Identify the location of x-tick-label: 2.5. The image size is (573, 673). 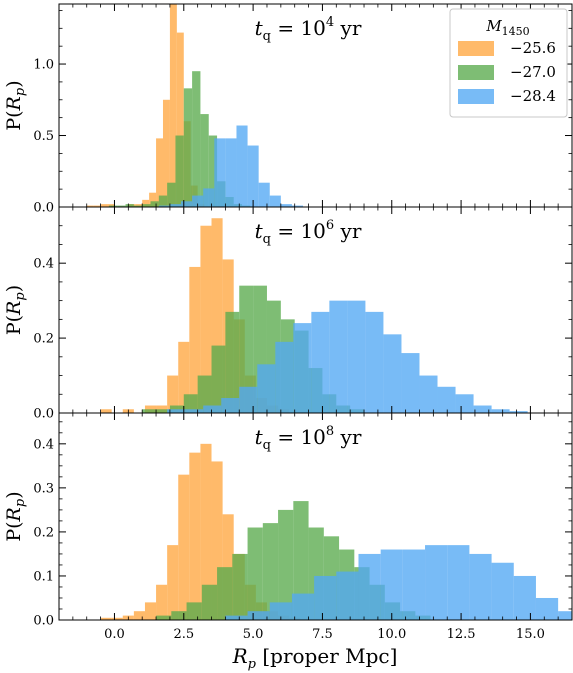
(183, 634).